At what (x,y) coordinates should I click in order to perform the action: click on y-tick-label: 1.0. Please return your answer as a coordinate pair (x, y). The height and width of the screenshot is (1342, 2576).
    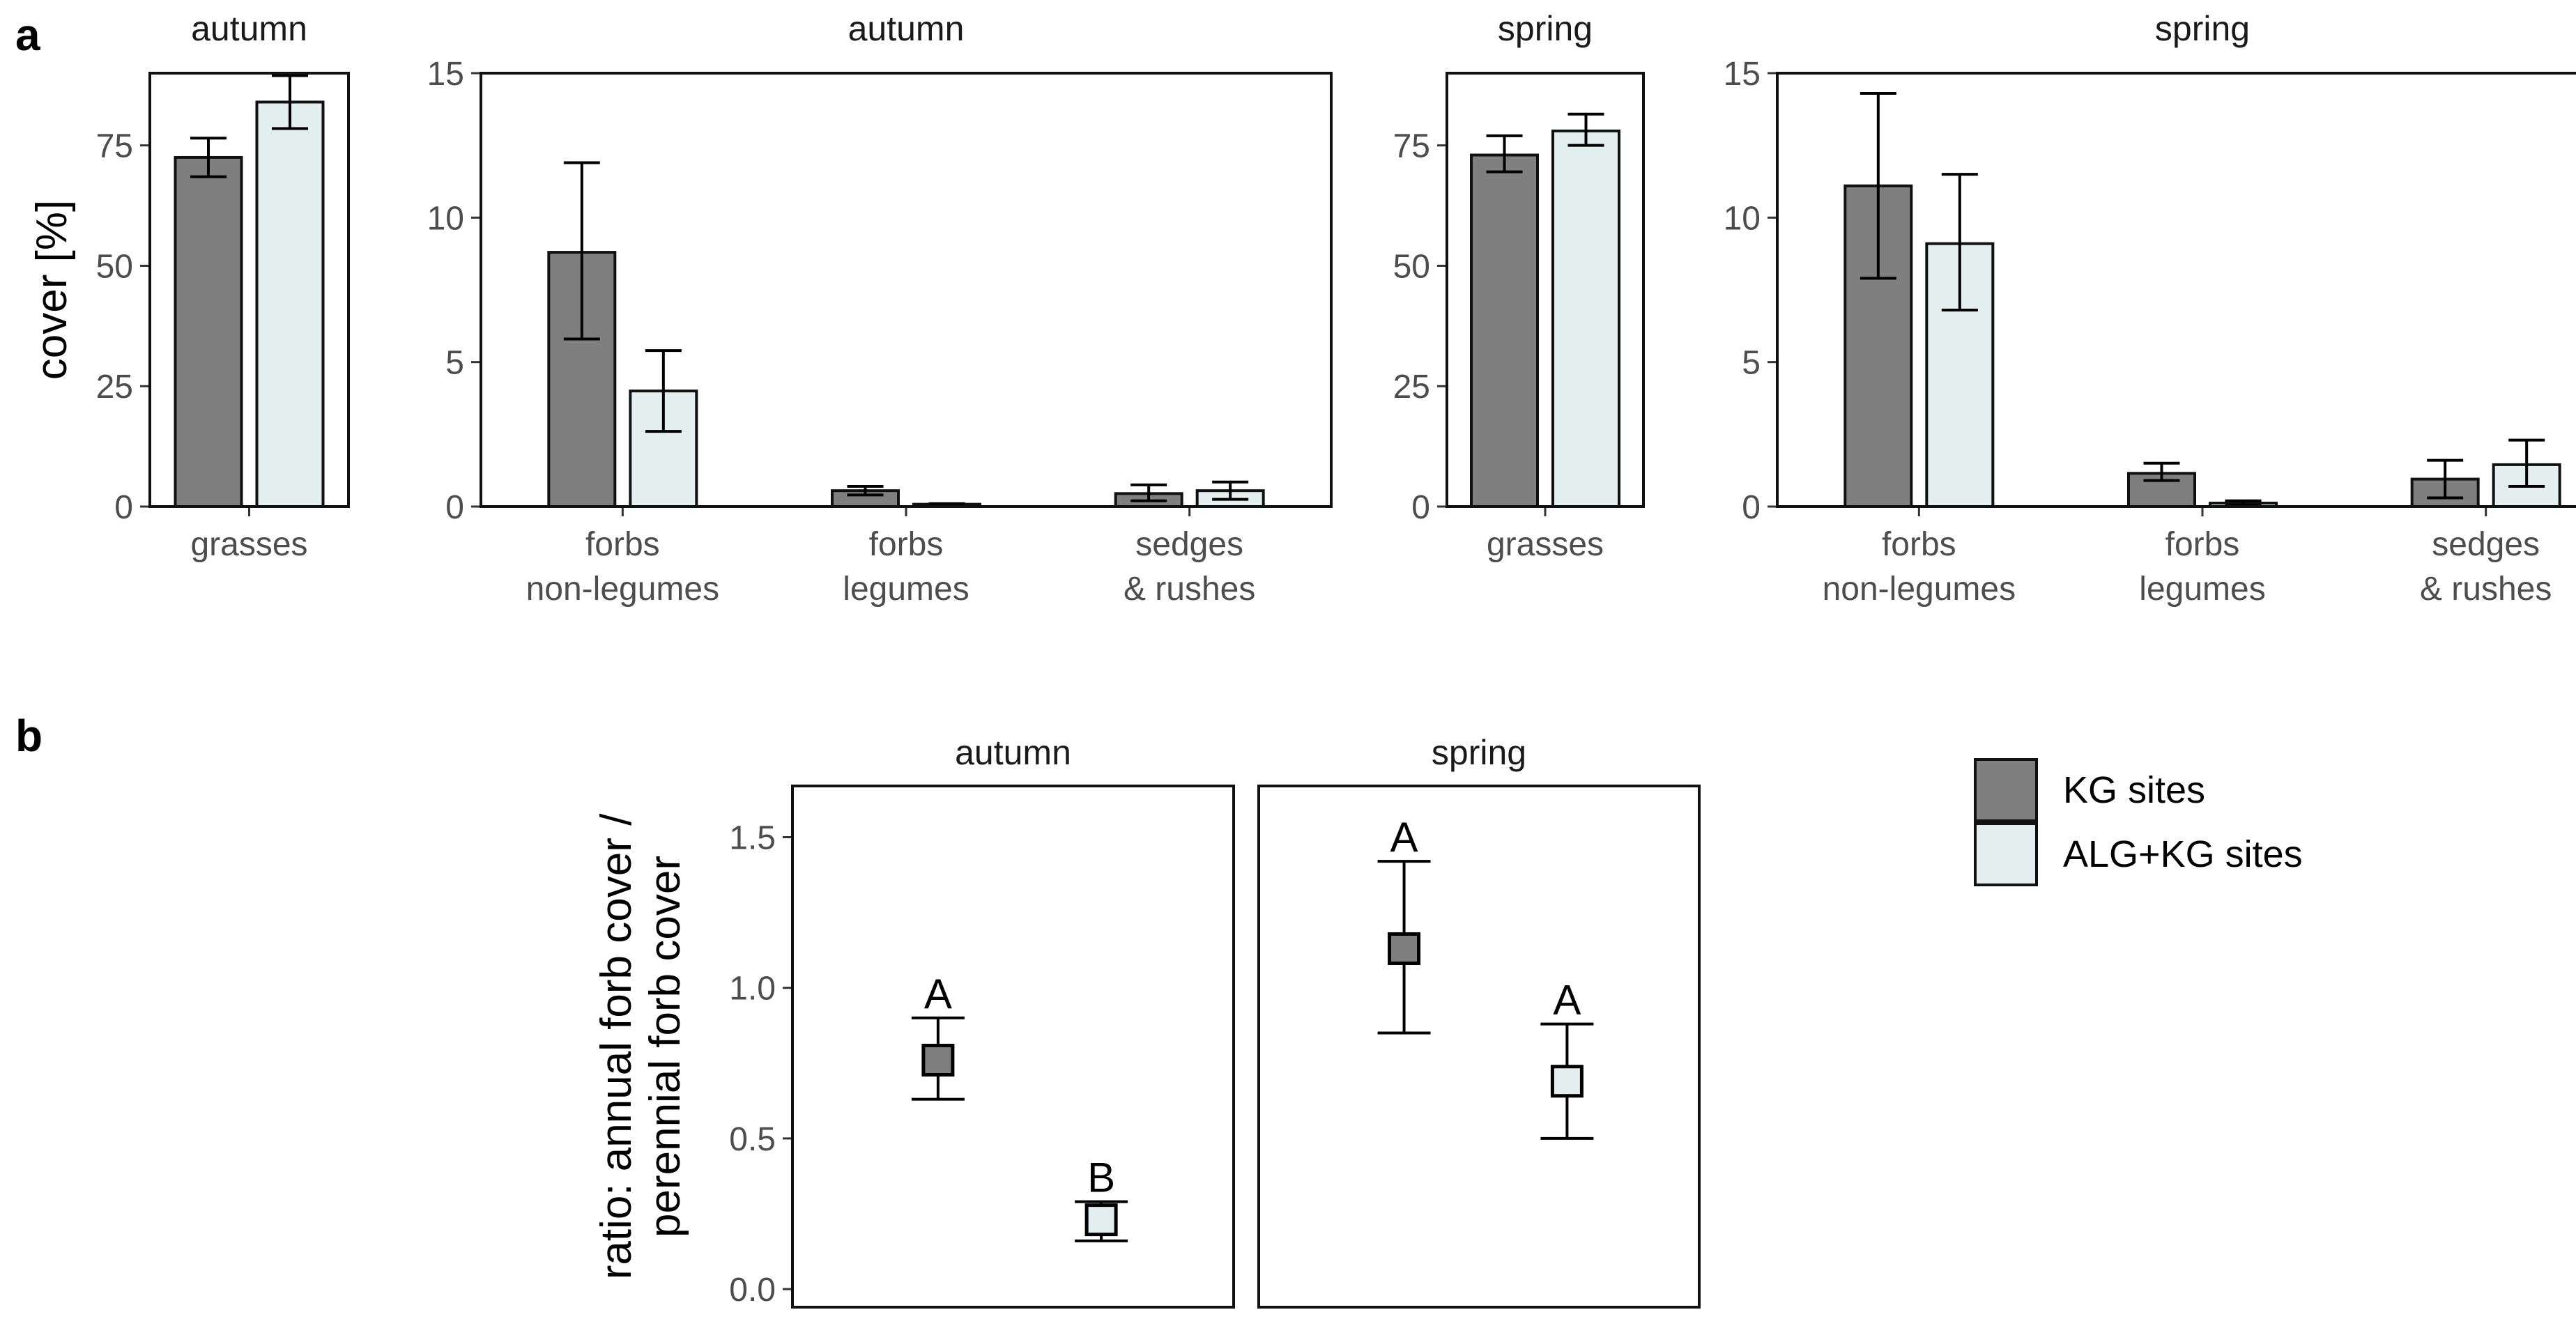
    Looking at the image, I should click on (752, 990).